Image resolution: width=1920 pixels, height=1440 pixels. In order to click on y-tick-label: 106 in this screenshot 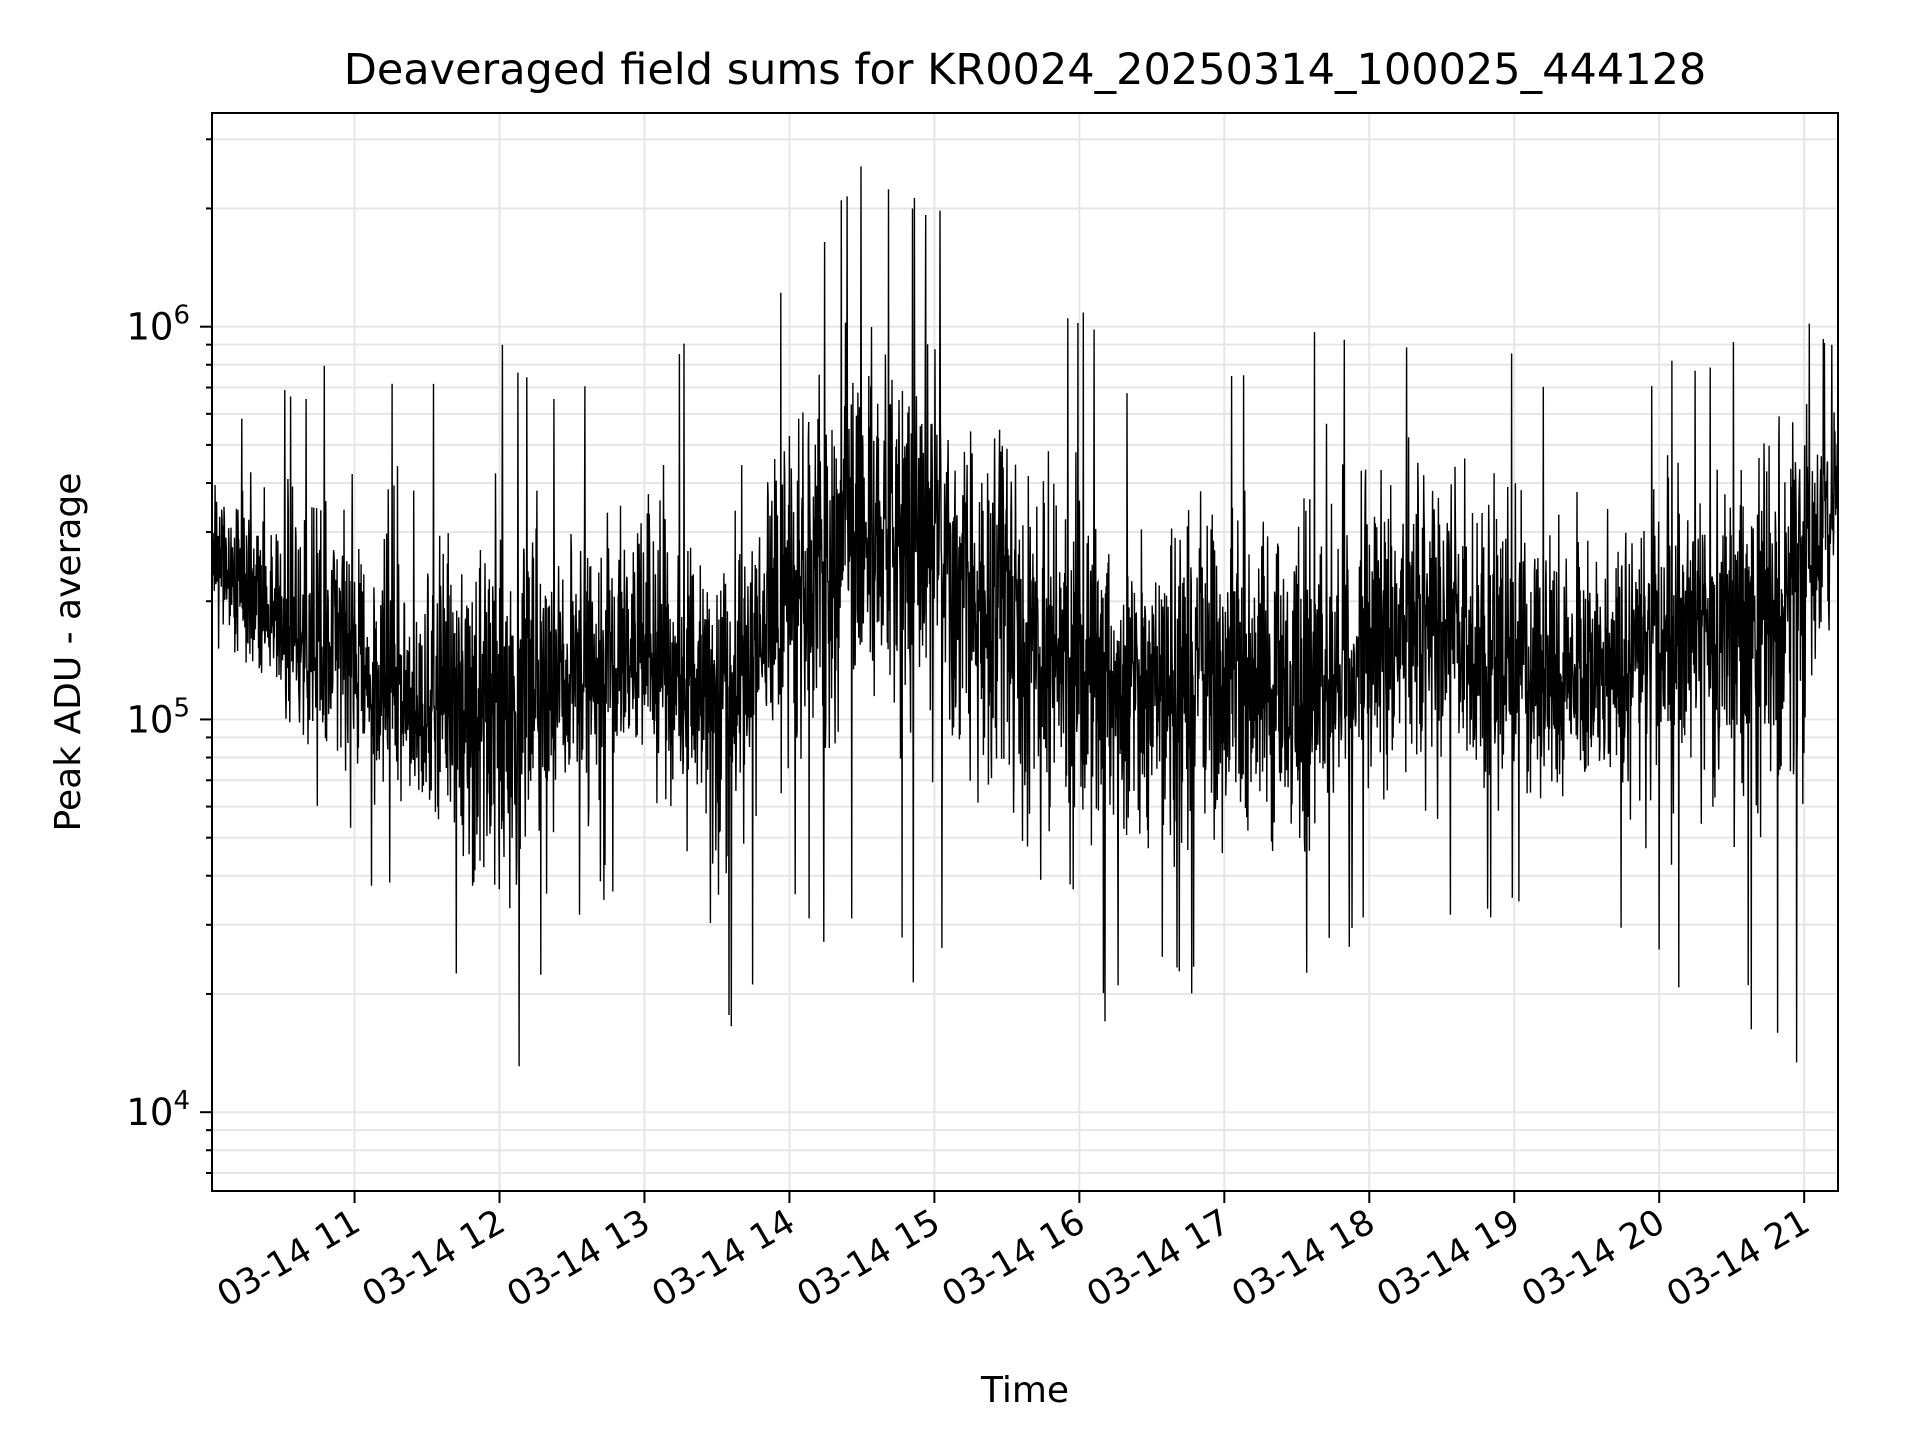, I will do `click(158, 325)`.